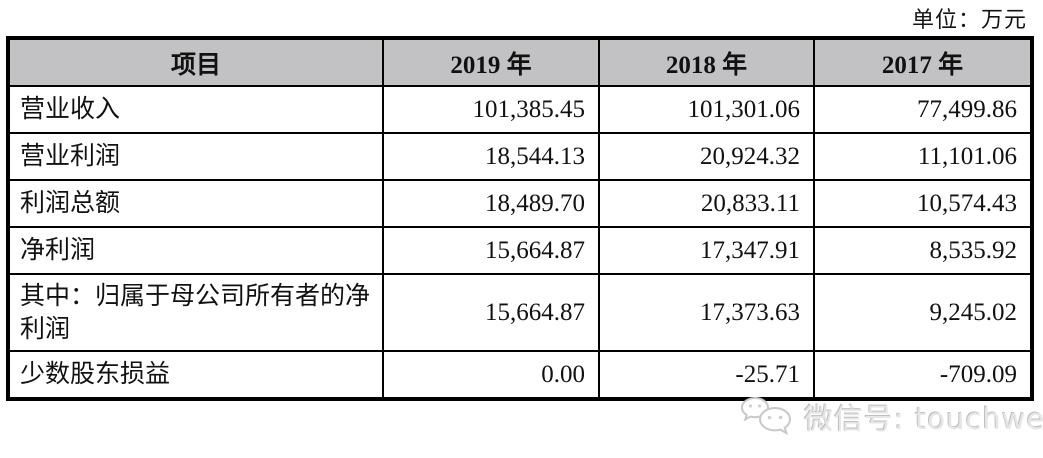 The image size is (1043, 458). What do you see at coordinates (969, 19) in the screenshot?
I see `unit-label: 单位：万元` at bounding box center [969, 19].